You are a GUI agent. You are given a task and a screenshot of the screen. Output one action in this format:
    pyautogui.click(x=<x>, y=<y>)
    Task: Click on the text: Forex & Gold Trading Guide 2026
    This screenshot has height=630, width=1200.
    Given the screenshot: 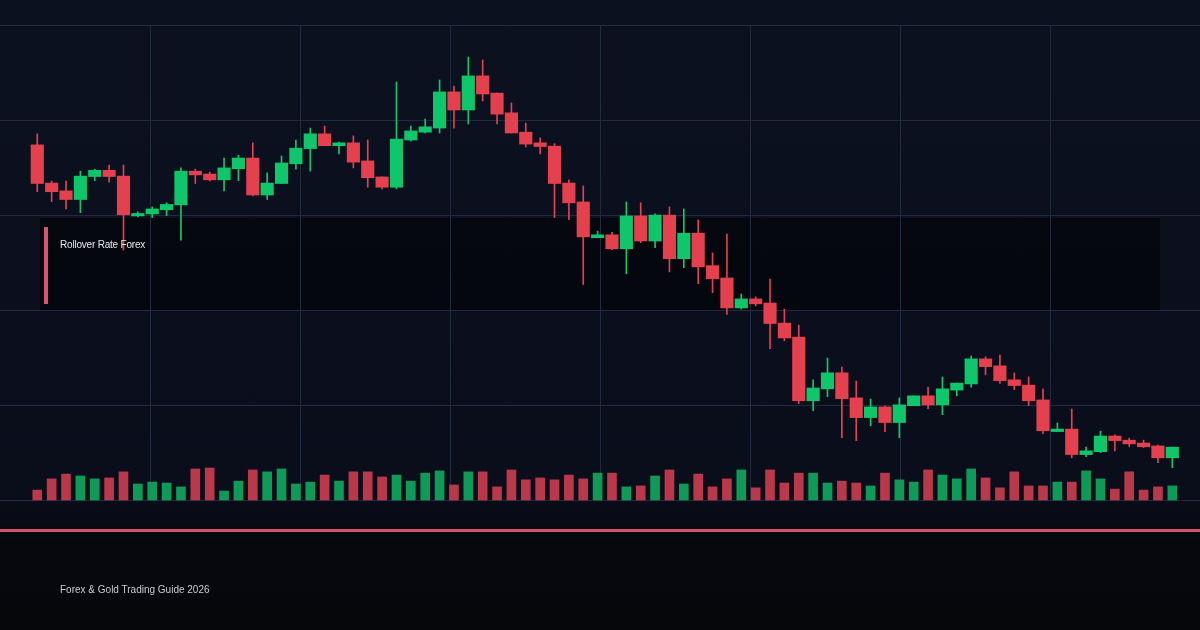 What is the action you would take?
    pyautogui.click(x=135, y=590)
    